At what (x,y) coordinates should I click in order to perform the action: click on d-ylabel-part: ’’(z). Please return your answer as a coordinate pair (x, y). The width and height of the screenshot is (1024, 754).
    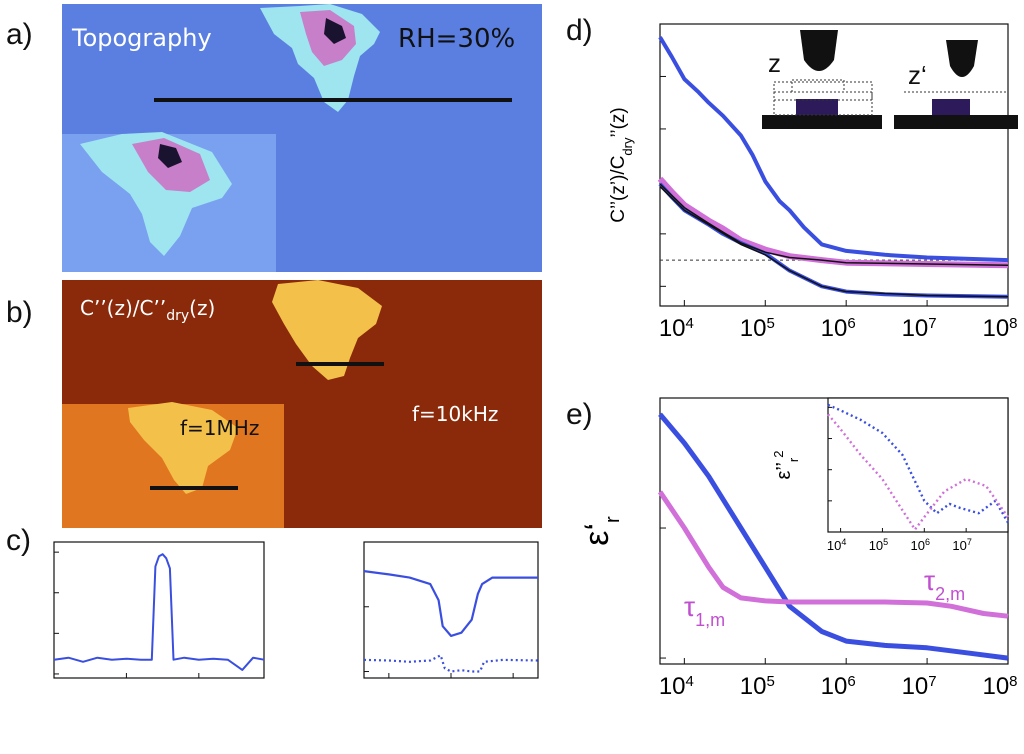
    Looking at the image, I should click on (618, 122).